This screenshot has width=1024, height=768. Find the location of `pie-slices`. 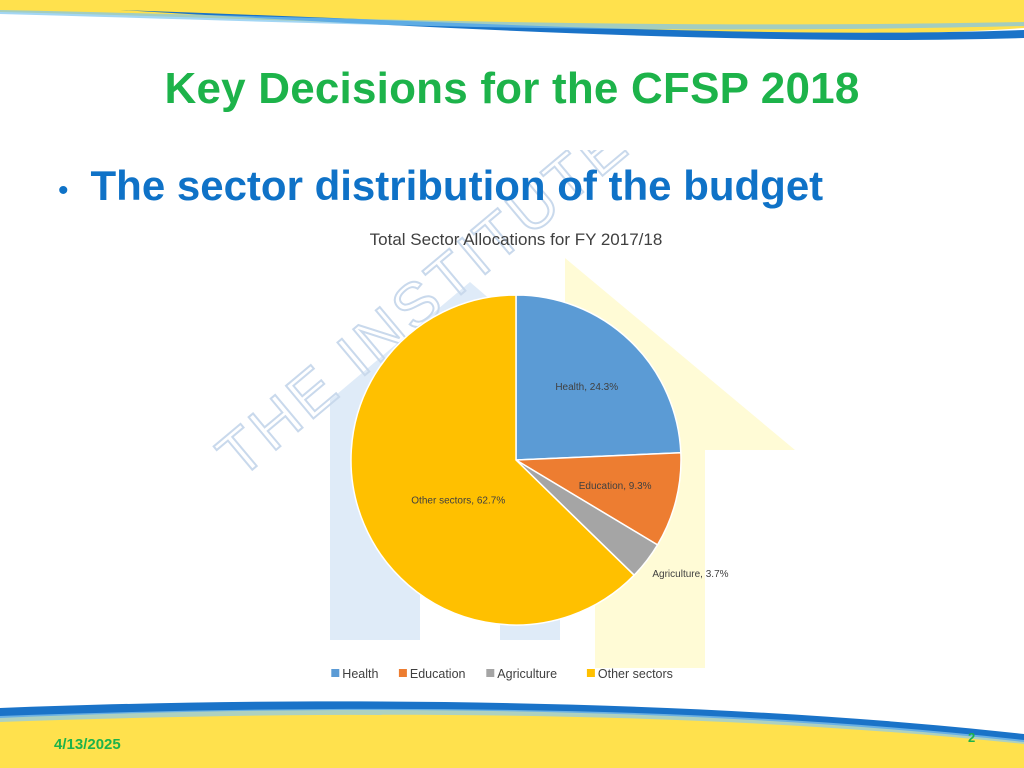

pie-slices is located at coordinates (516, 460).